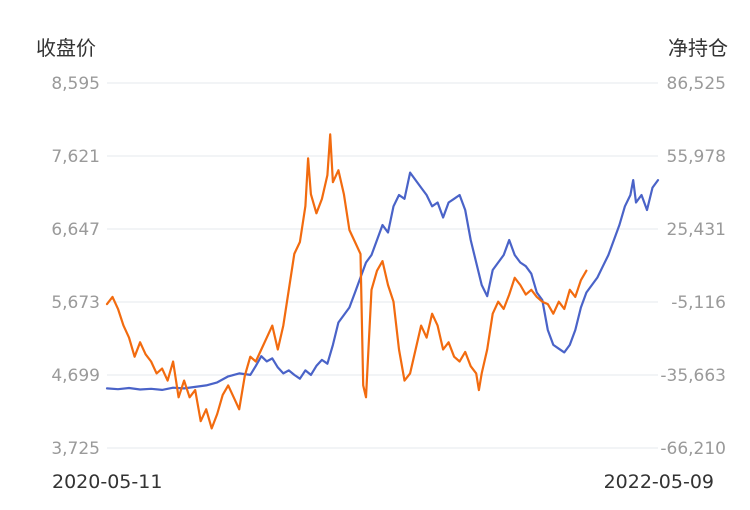 The width and height of the screenshot is (750, 510). What do you see at coordinates (75, 376) in the screenshot?
I see `left-tick-label: 4,699` at bounding box center [75, 376].